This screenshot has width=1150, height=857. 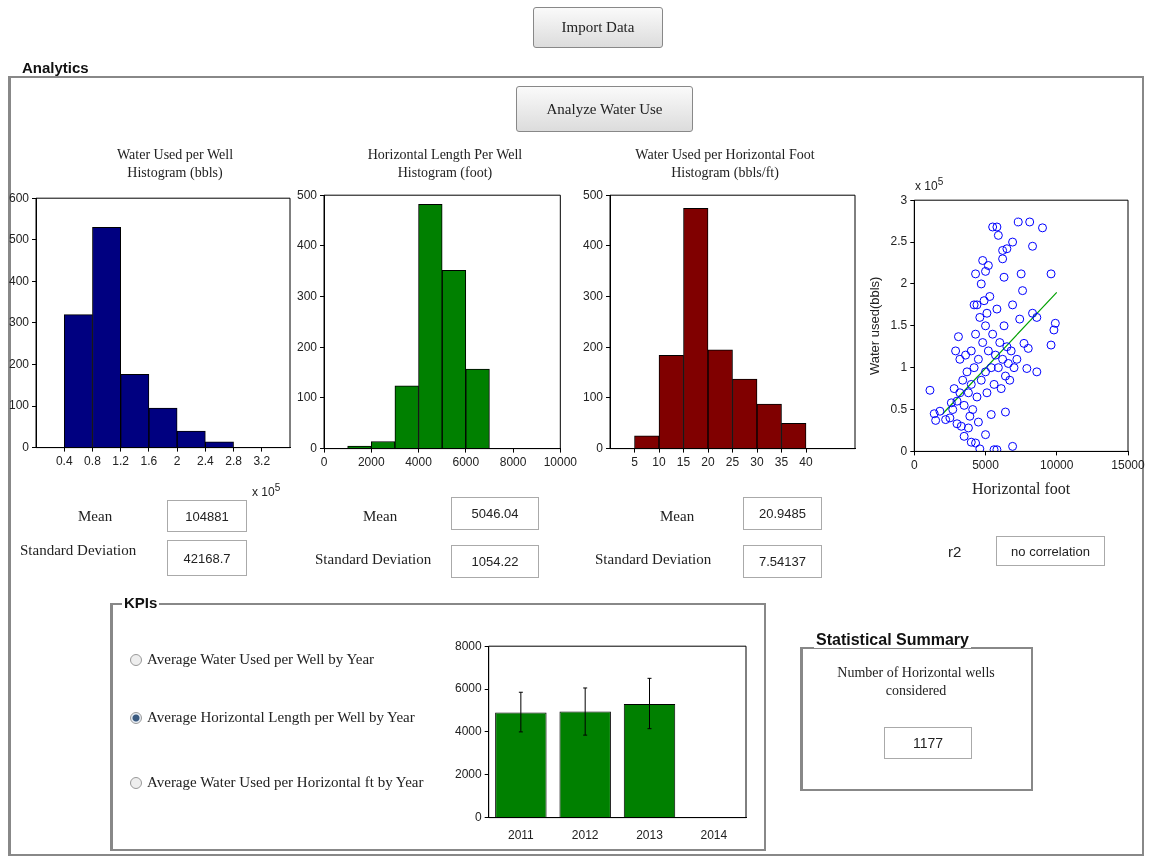 What do you see at coordinates (19, 197) in the screenshot?
I see `y-tick-label: 600` at bounding box center [19, 197].